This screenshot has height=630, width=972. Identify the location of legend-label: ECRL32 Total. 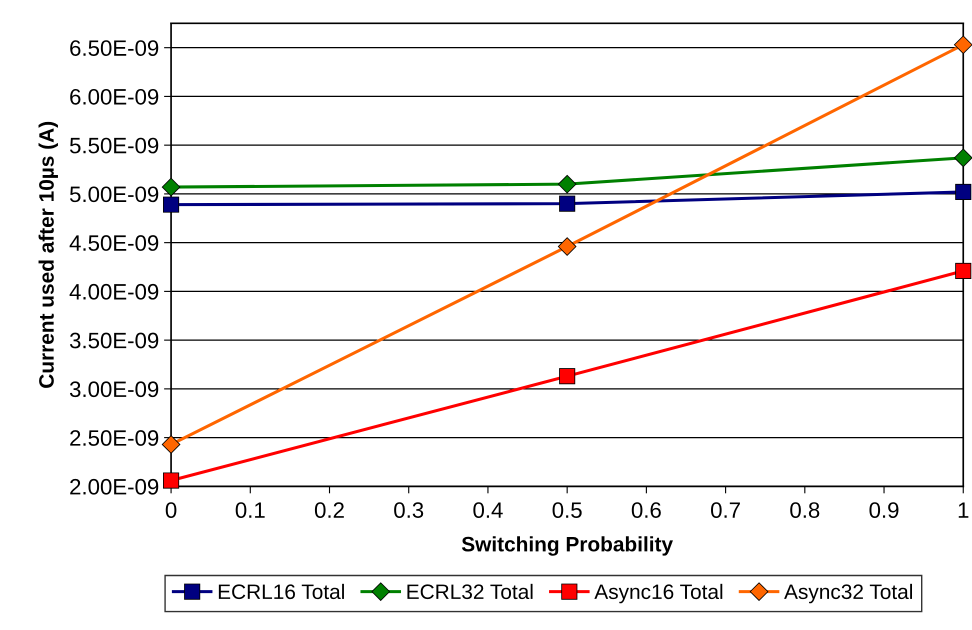
(470, 592).